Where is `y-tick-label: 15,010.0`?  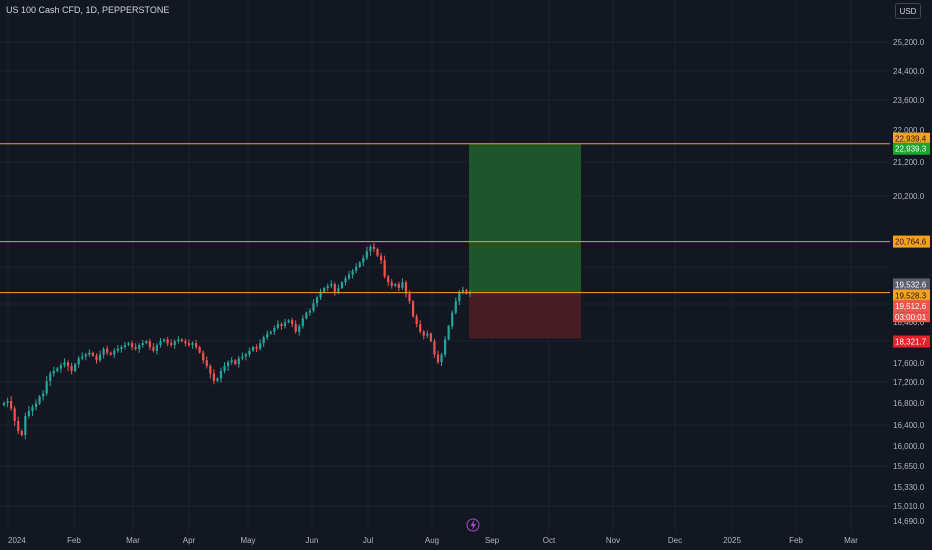
y-tick-label: 15,010.0 is located at coordinates (909, 506).